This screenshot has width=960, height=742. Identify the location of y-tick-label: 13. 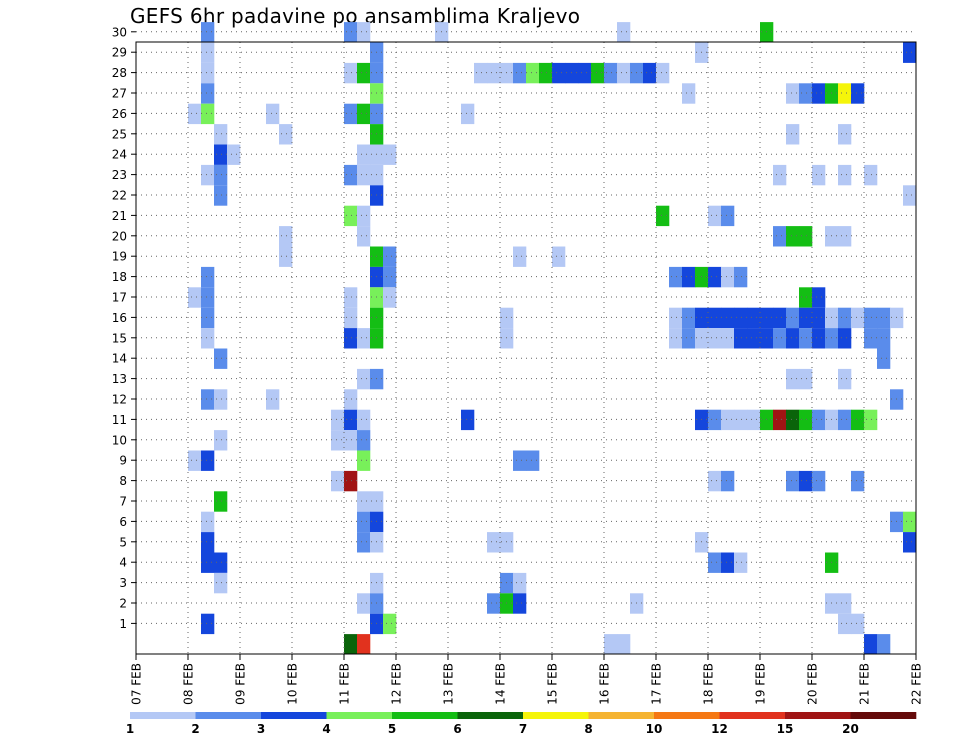
(119, 379).